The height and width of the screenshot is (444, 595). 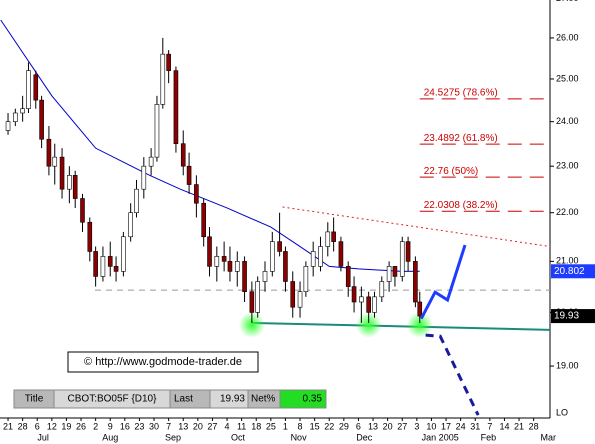 What do you see at coordinates (534, 426) in the screenshot?
I see `x-tick-label: 28` at bounding box center [534, 426].